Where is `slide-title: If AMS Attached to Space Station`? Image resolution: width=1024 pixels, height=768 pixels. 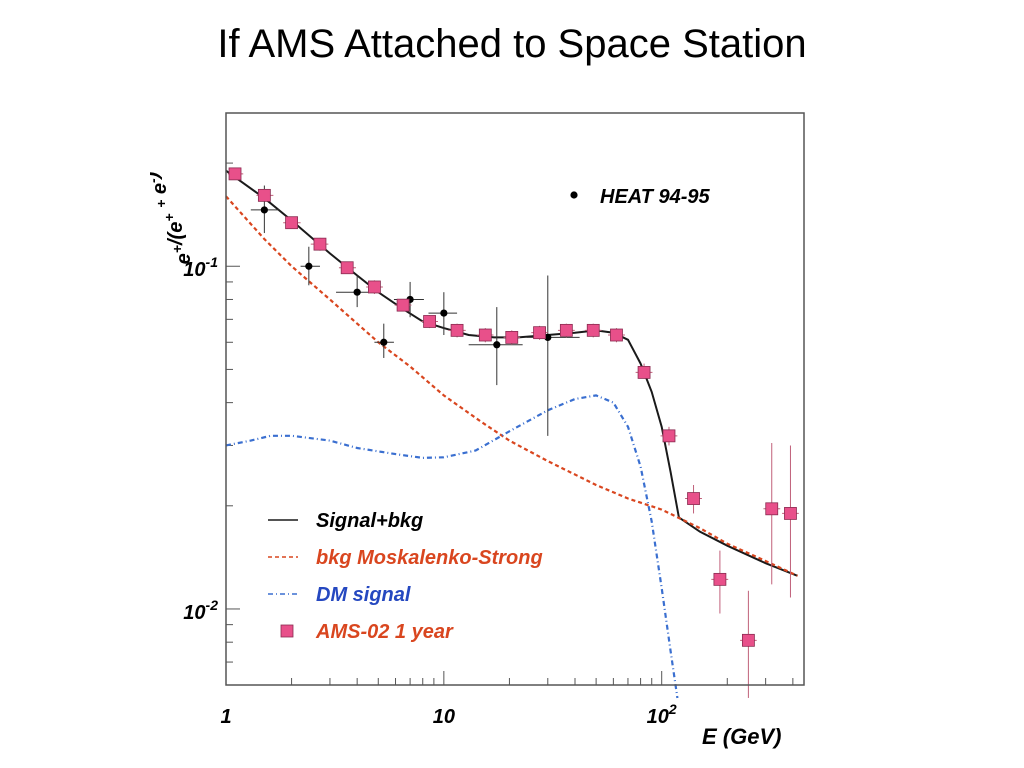 slide-title: If AMS Attached to Space Station is located at coordinates (512, 44).